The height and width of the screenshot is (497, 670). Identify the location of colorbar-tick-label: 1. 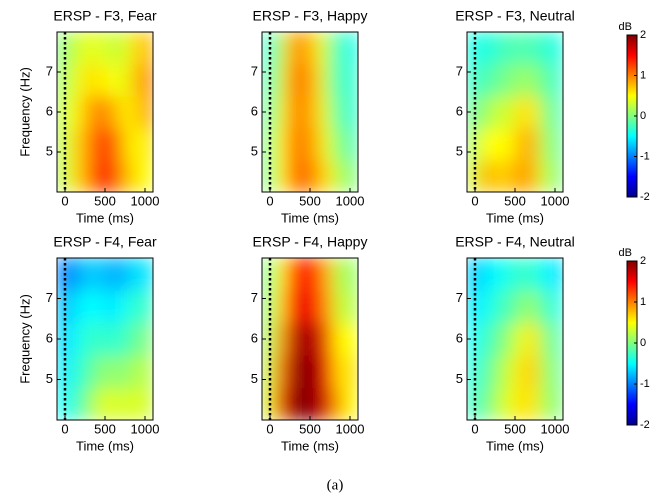
(643, 75).